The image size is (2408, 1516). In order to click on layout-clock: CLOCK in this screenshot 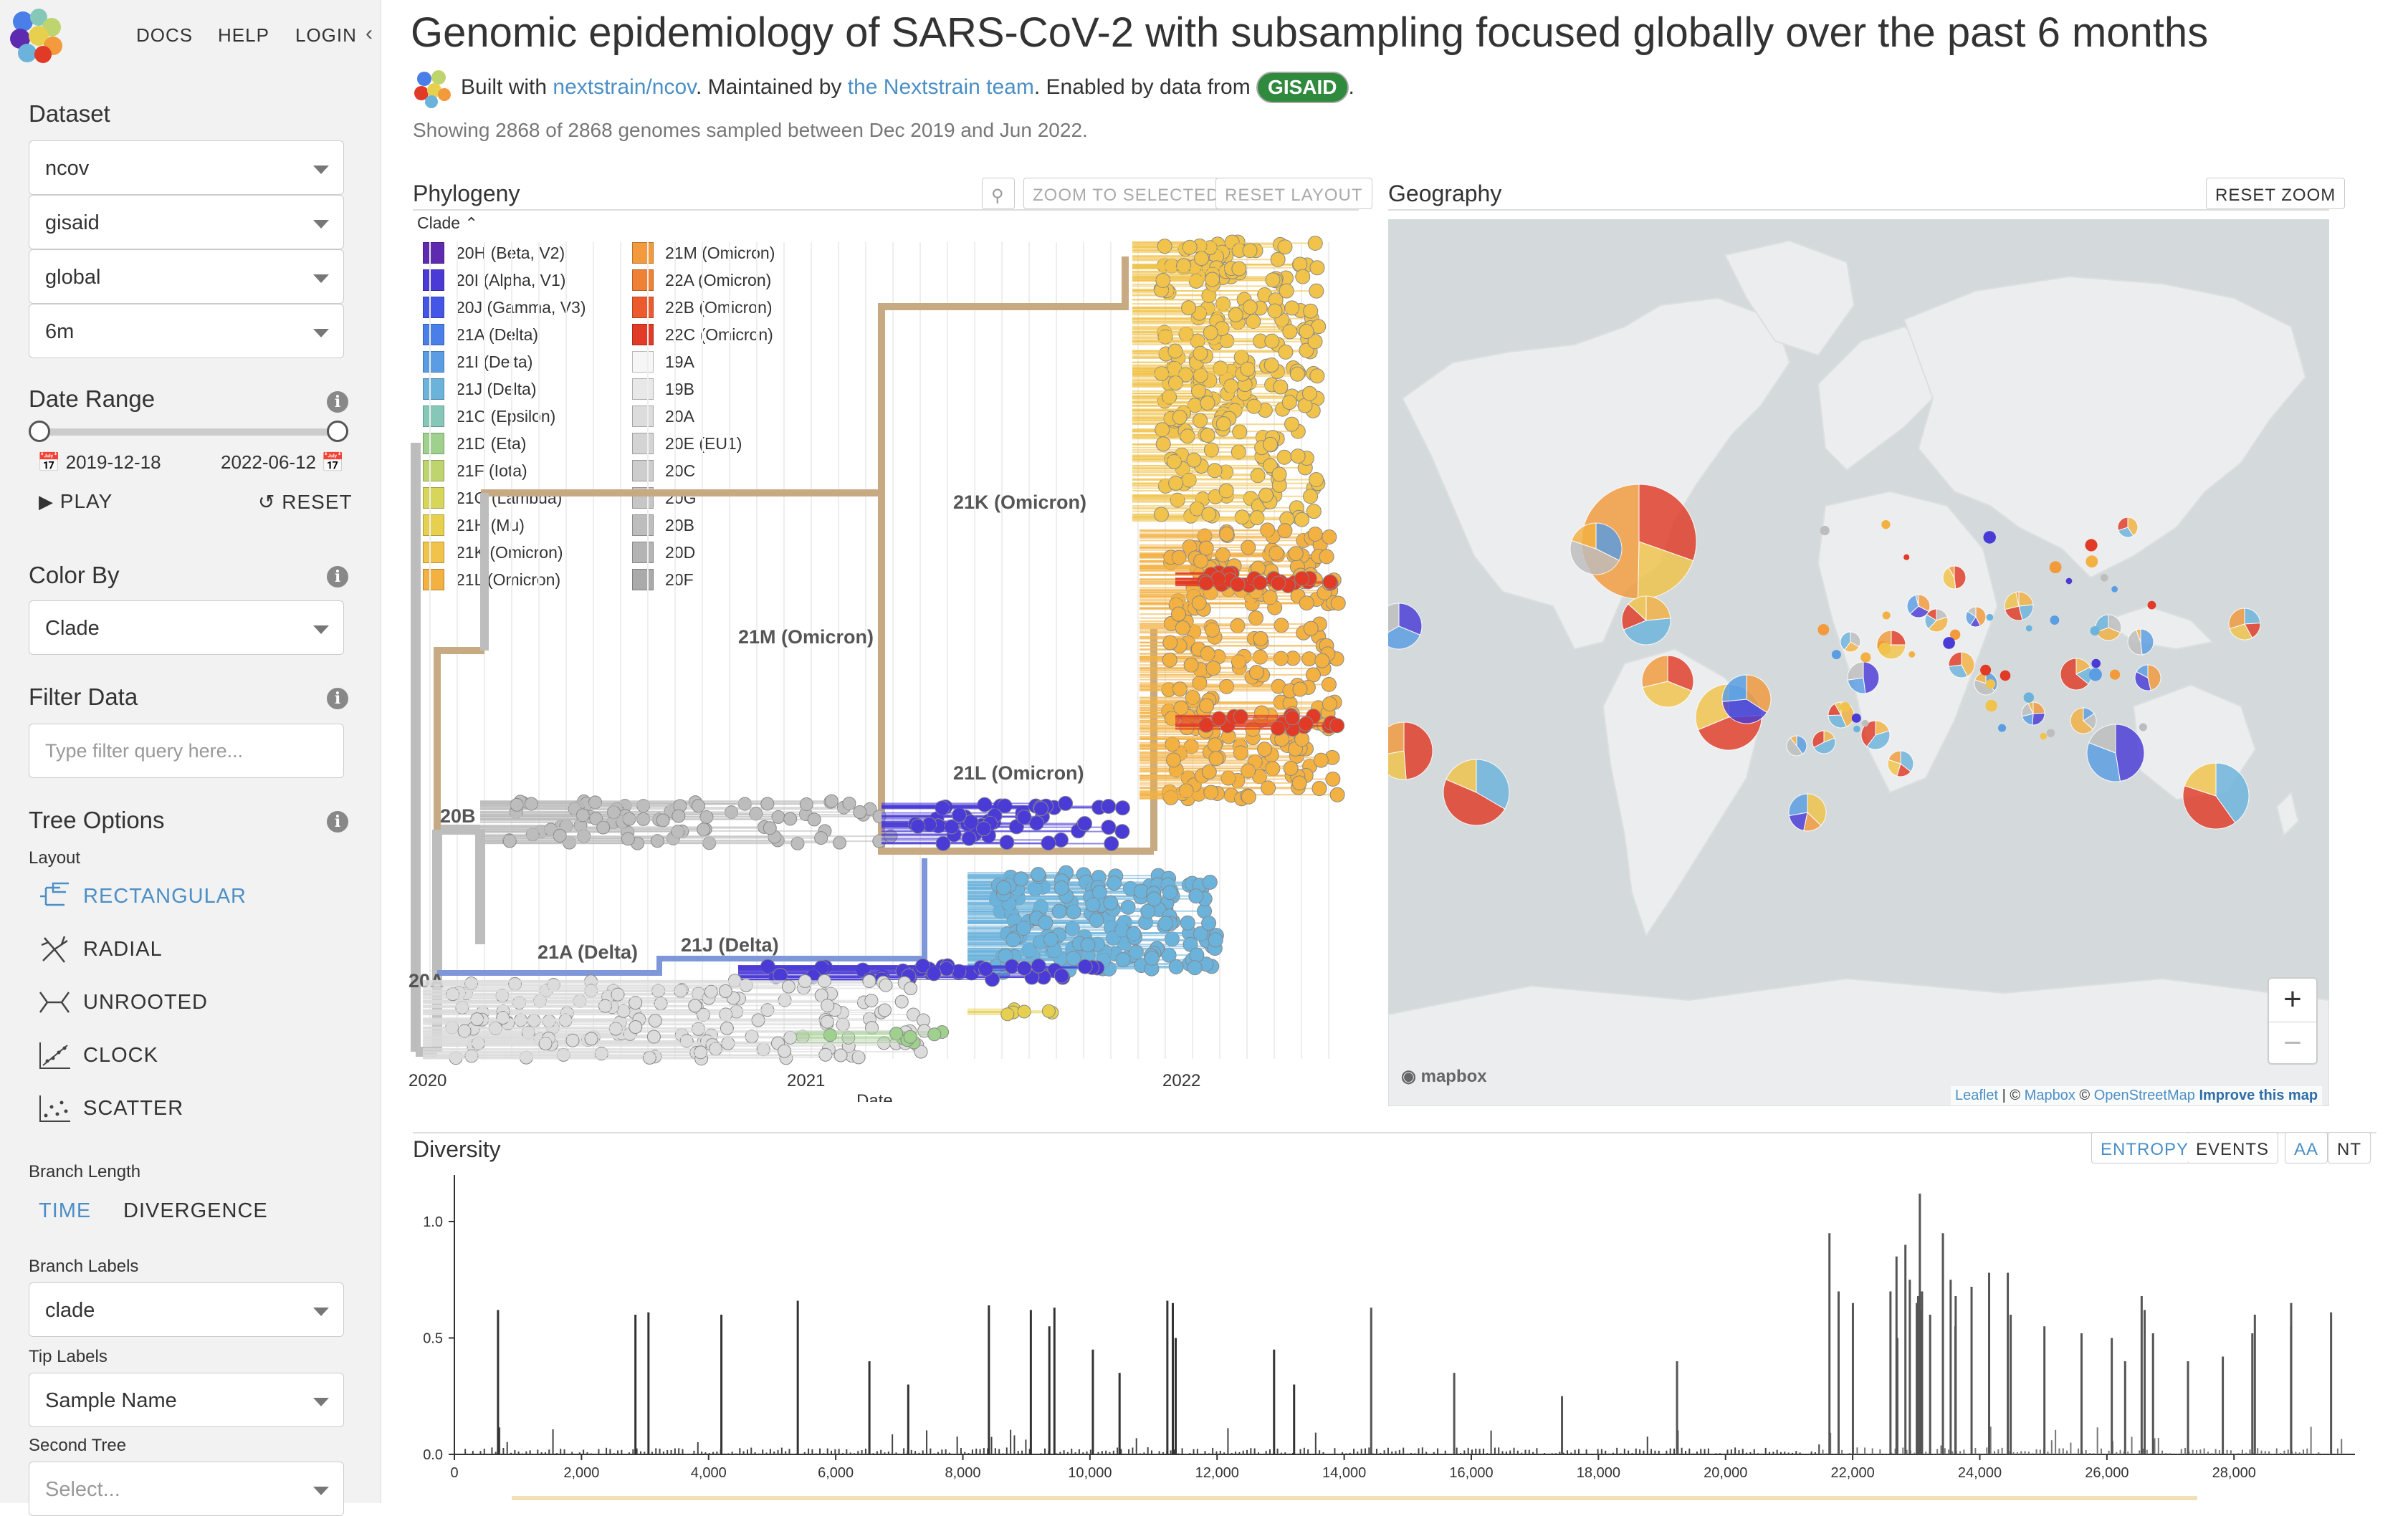, I will do `click(97, 1055)`.